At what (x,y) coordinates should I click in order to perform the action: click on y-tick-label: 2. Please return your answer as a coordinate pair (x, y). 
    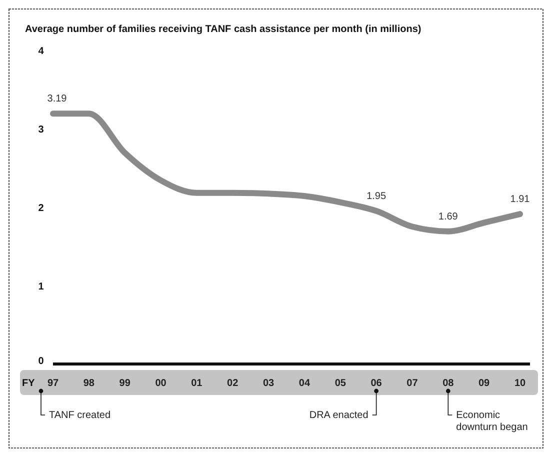
    Looking at the image, I should click on (41, 208).